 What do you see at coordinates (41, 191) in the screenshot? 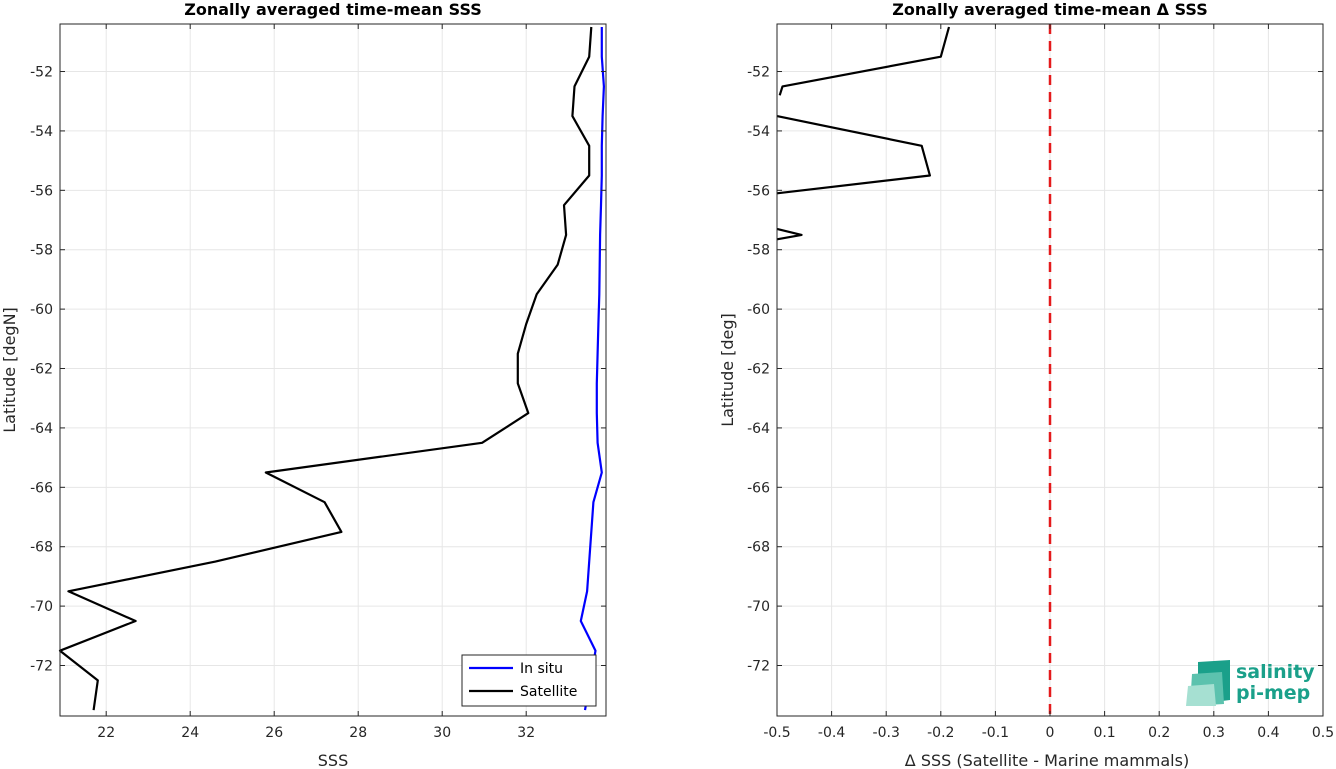
I see `sss-ytick-label: -56` at bounding box center [41, 191].